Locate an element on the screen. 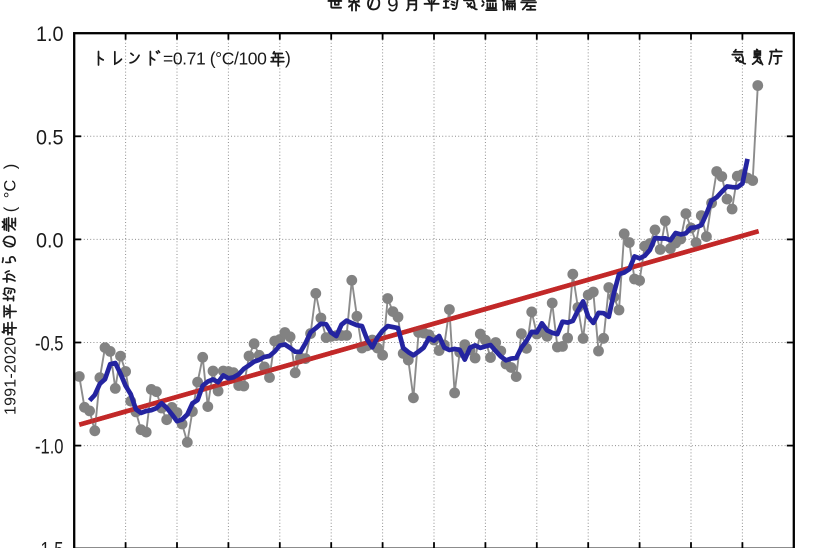 This screenshot has width=817, height=553. svg-text: °C is located at coordinates (11, 189).